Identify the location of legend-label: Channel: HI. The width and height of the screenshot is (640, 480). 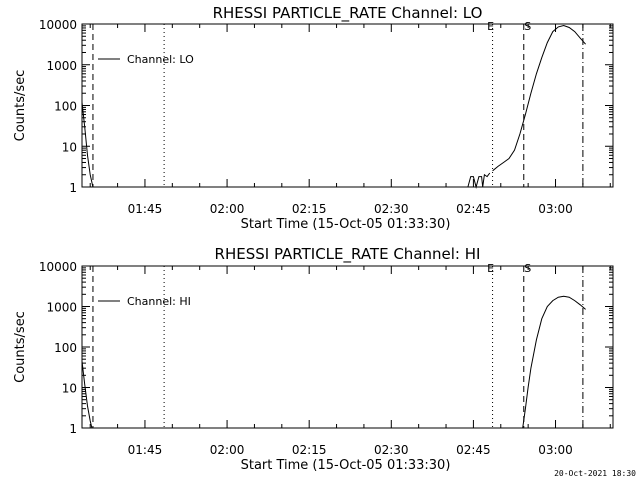
(159, 301).